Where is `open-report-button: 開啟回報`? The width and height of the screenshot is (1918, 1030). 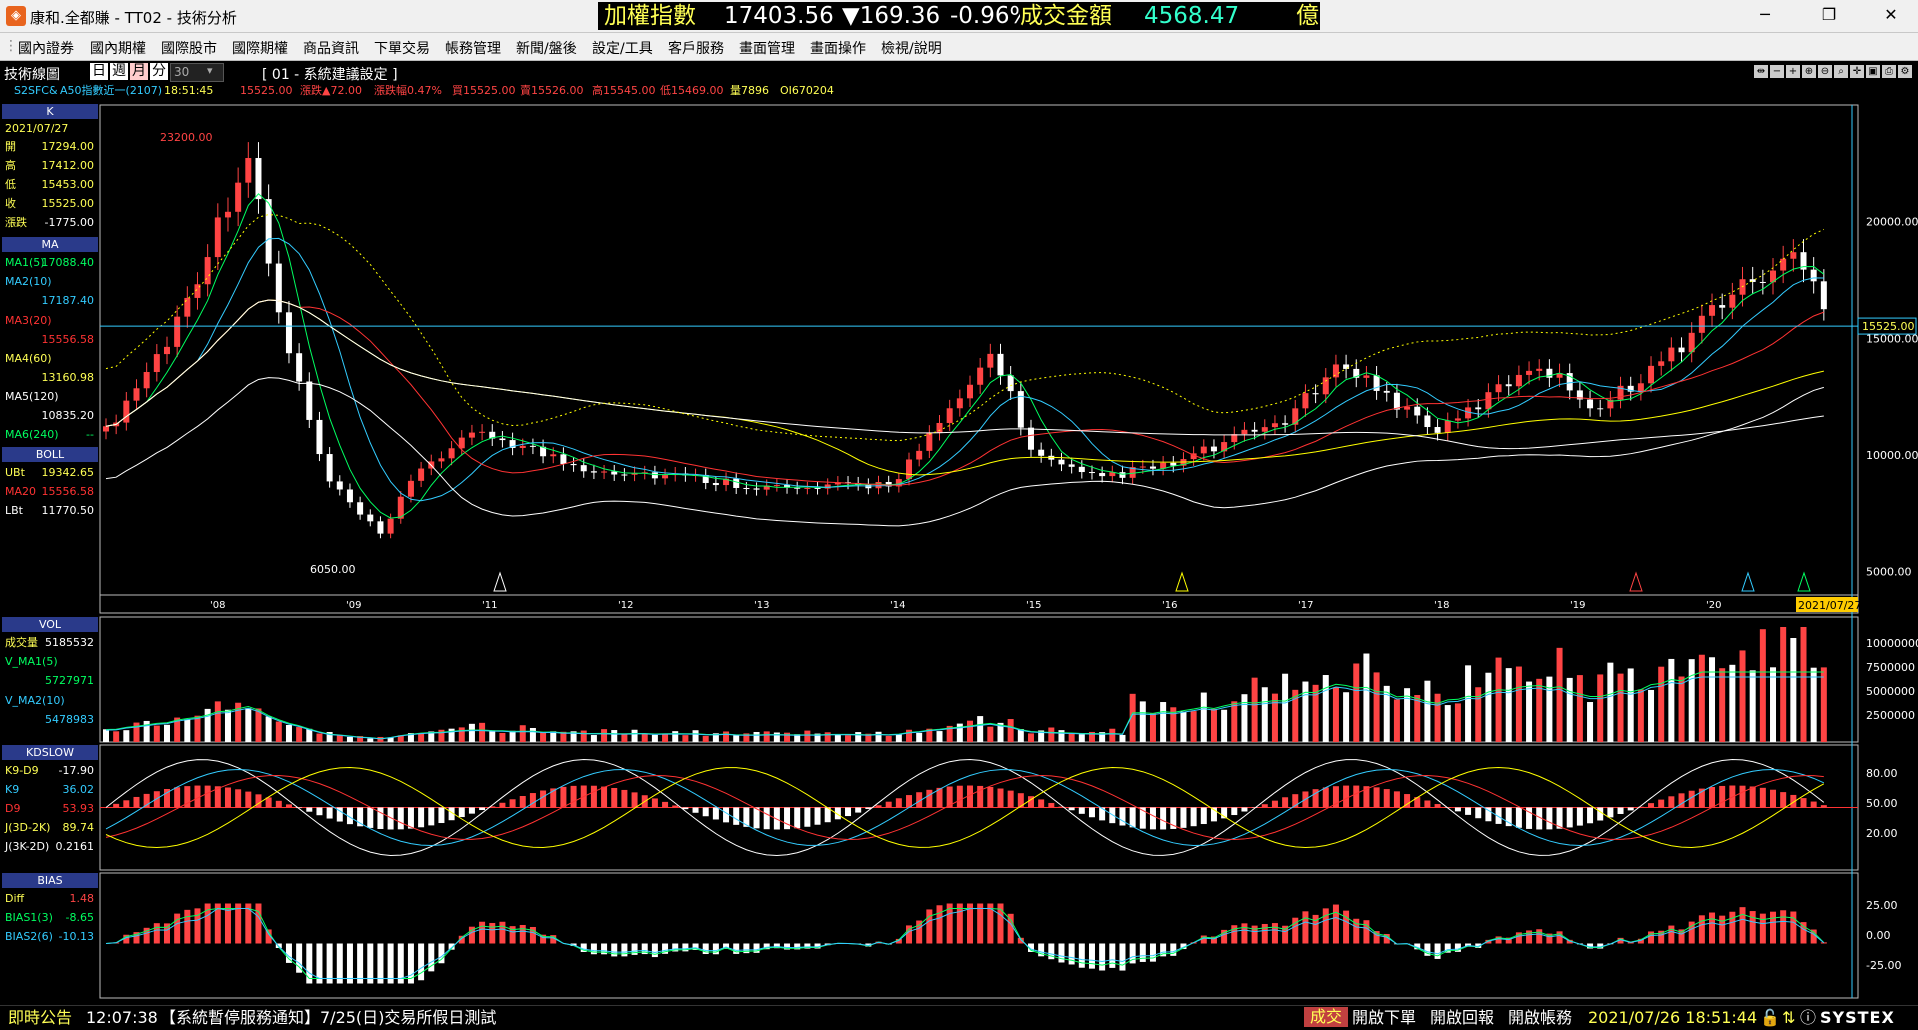
open-report-button: 開啟回報 is located at coordinates (1462, 1018).